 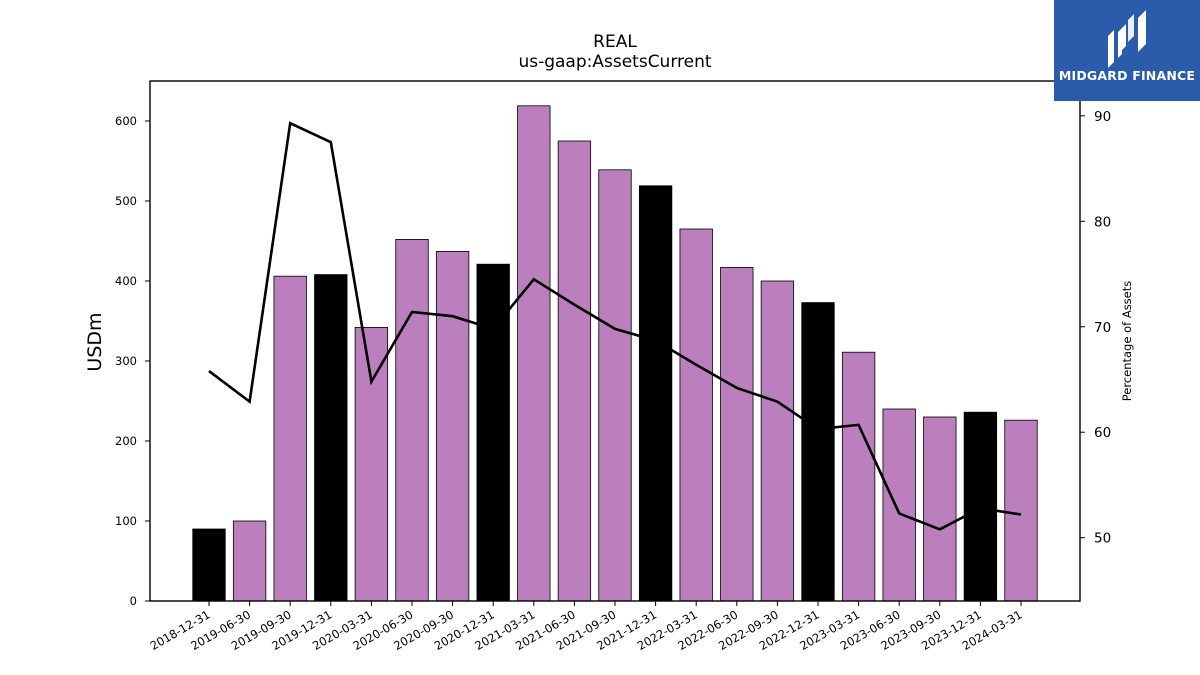 What do you see at coordinates (95, 341) in the screenshot?
I see `y-axis-label: USDm` at bounding box center [95, 341].